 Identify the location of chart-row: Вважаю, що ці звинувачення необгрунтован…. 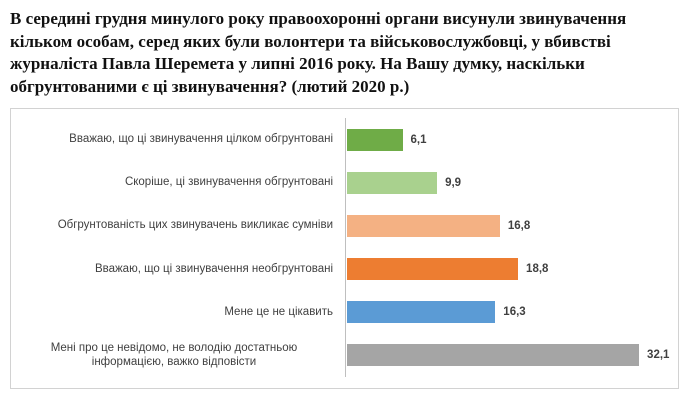
(344, 269).